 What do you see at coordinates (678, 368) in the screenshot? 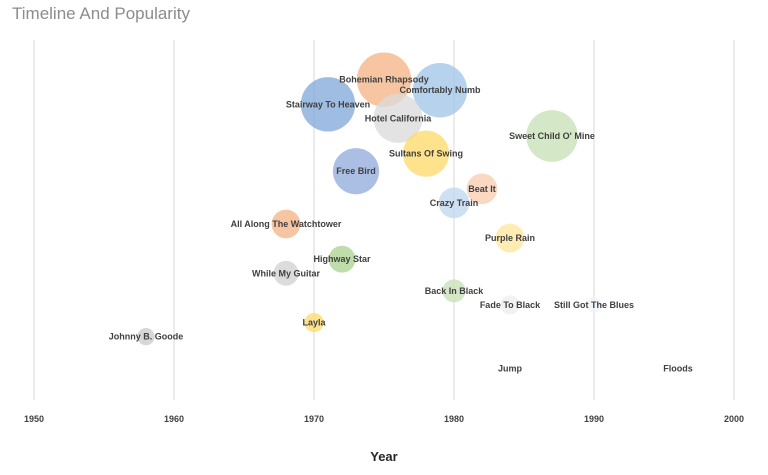
I see `label-floods: Floods` at bounding box center [678, 368].